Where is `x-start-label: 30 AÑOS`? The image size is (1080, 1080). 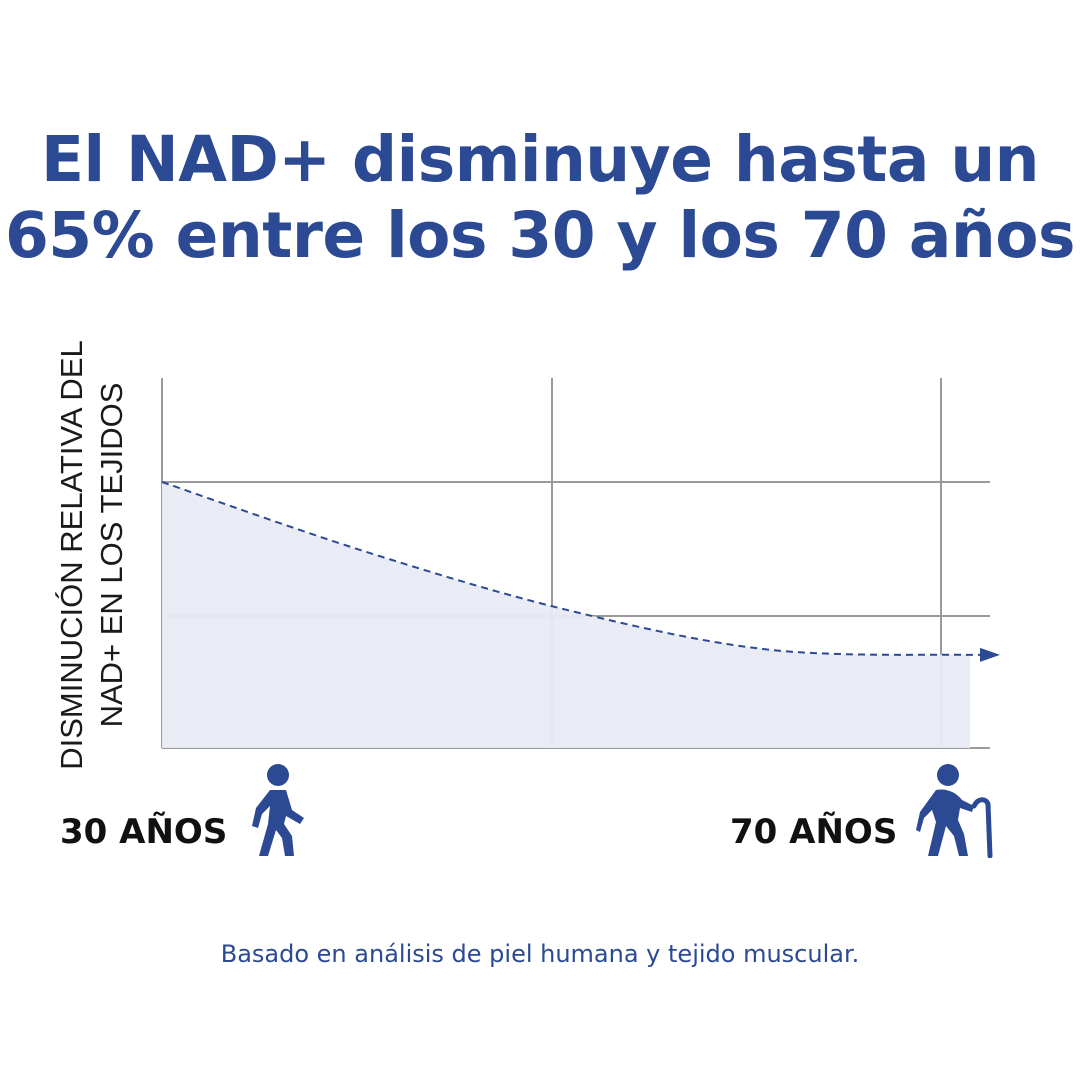
x-start-label: 30 AÑOS is located at coordinates (144, 832).